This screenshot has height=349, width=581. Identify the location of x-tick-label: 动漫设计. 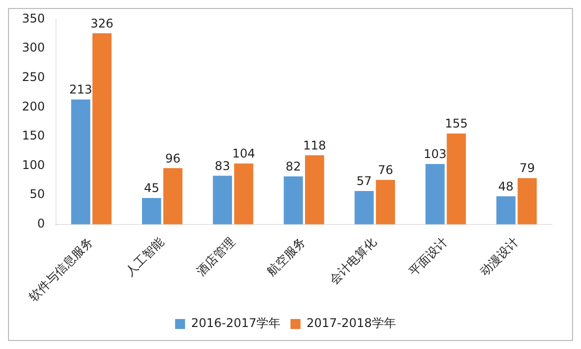
(499, 256).